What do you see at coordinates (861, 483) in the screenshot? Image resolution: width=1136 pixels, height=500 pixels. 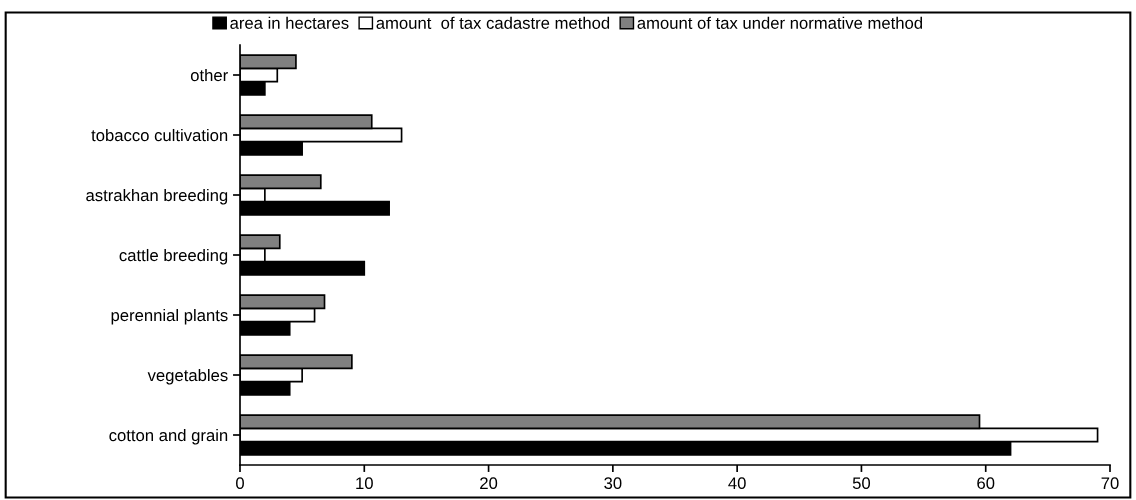 I see `x-tick-label: 50` at bounding box center [861, 483].